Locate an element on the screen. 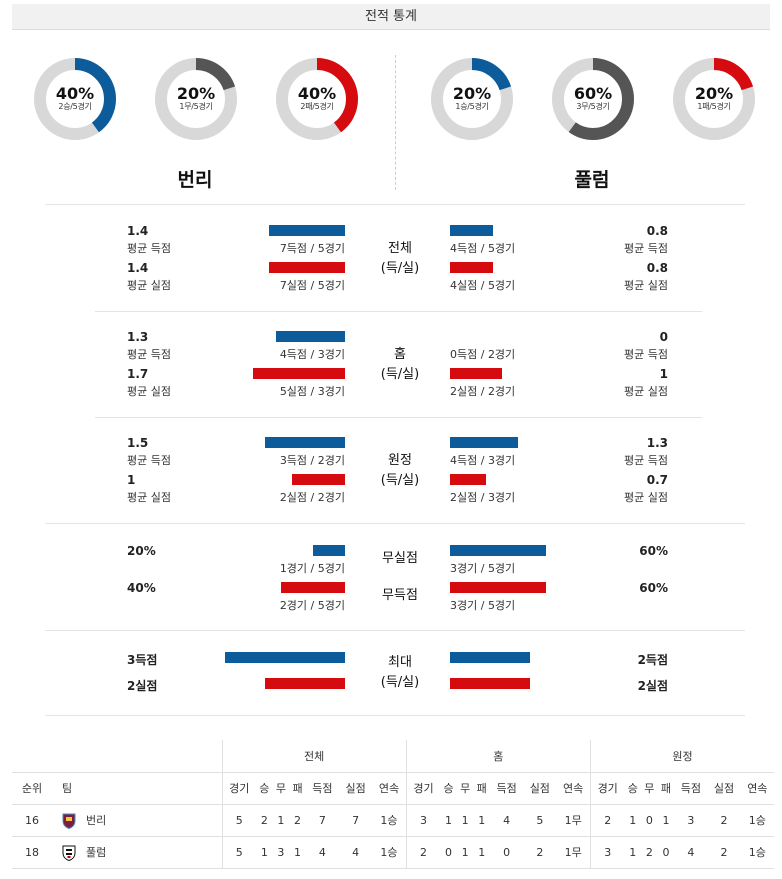 This screenshot has width=782, height=879. col-goals-against: 실점 is located at coordinates (356, 788).